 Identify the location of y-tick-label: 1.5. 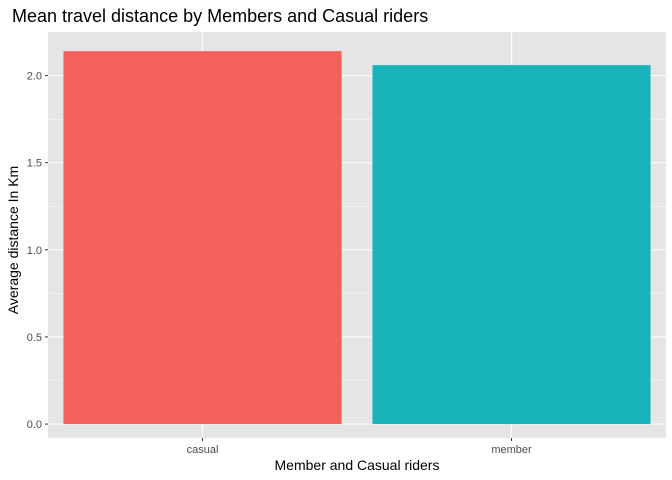
(34, 164).